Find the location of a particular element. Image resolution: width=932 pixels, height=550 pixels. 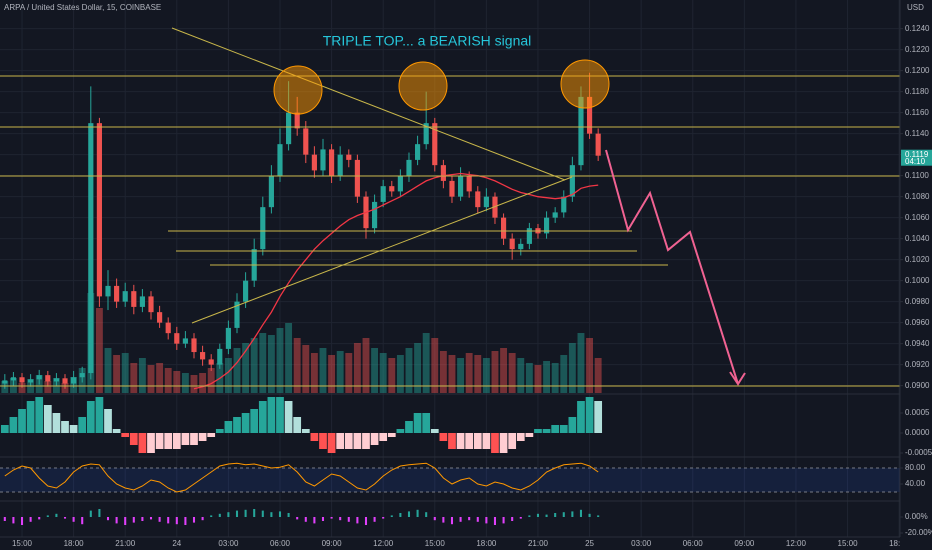

x-tick-label: 18:00 is located at coordinates (486, 543).